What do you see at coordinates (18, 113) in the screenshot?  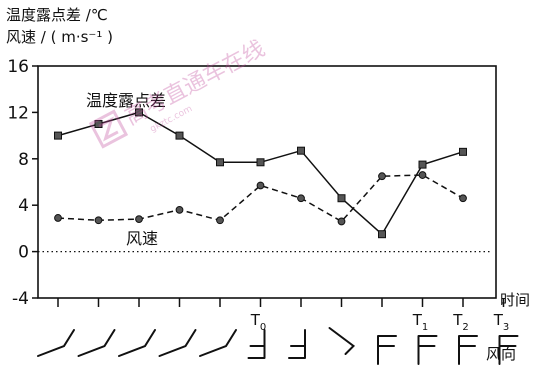 I see `y-tick-label: 12` at bounding box center [18, 113].